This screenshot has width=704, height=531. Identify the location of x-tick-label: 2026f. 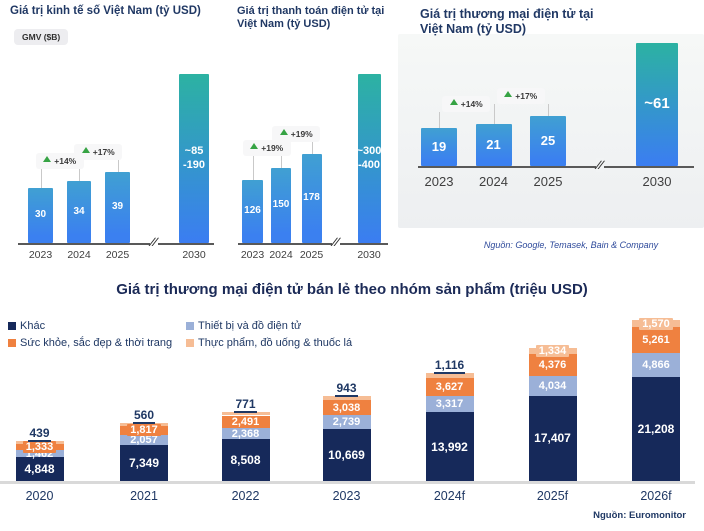
(656, 496).